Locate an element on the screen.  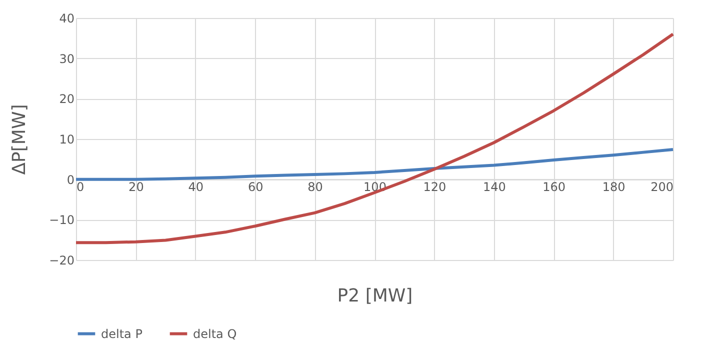
y-tick-label: −10 is located at coordinates (61, 220).